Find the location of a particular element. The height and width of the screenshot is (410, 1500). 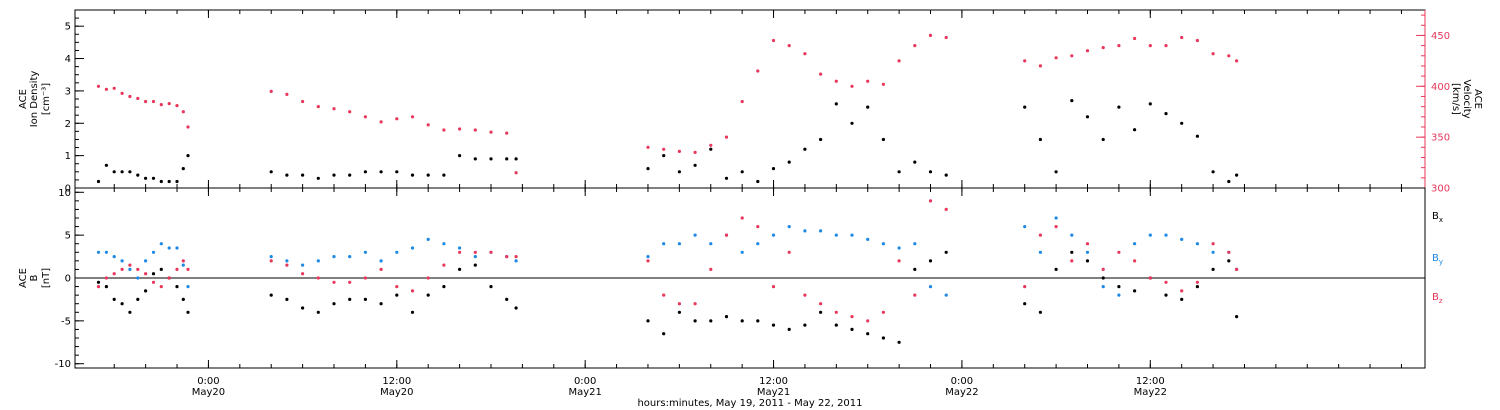

date-tick-label: May20 is located at coordinates (208, 392).